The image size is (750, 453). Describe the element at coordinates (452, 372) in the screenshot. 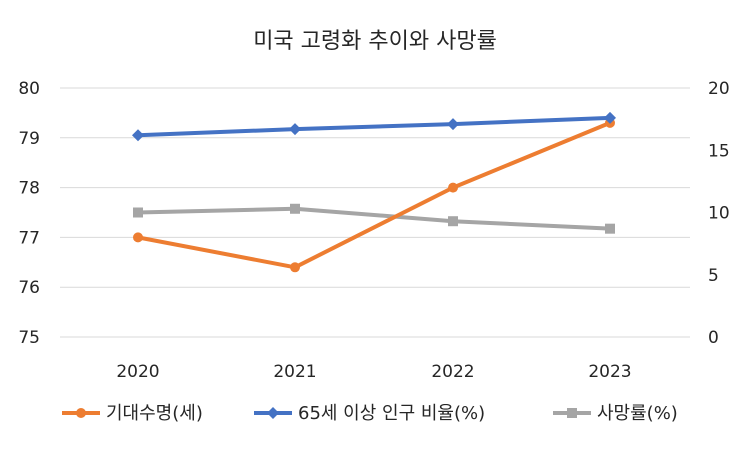

I see `x-tick-label: 2022` at that location.